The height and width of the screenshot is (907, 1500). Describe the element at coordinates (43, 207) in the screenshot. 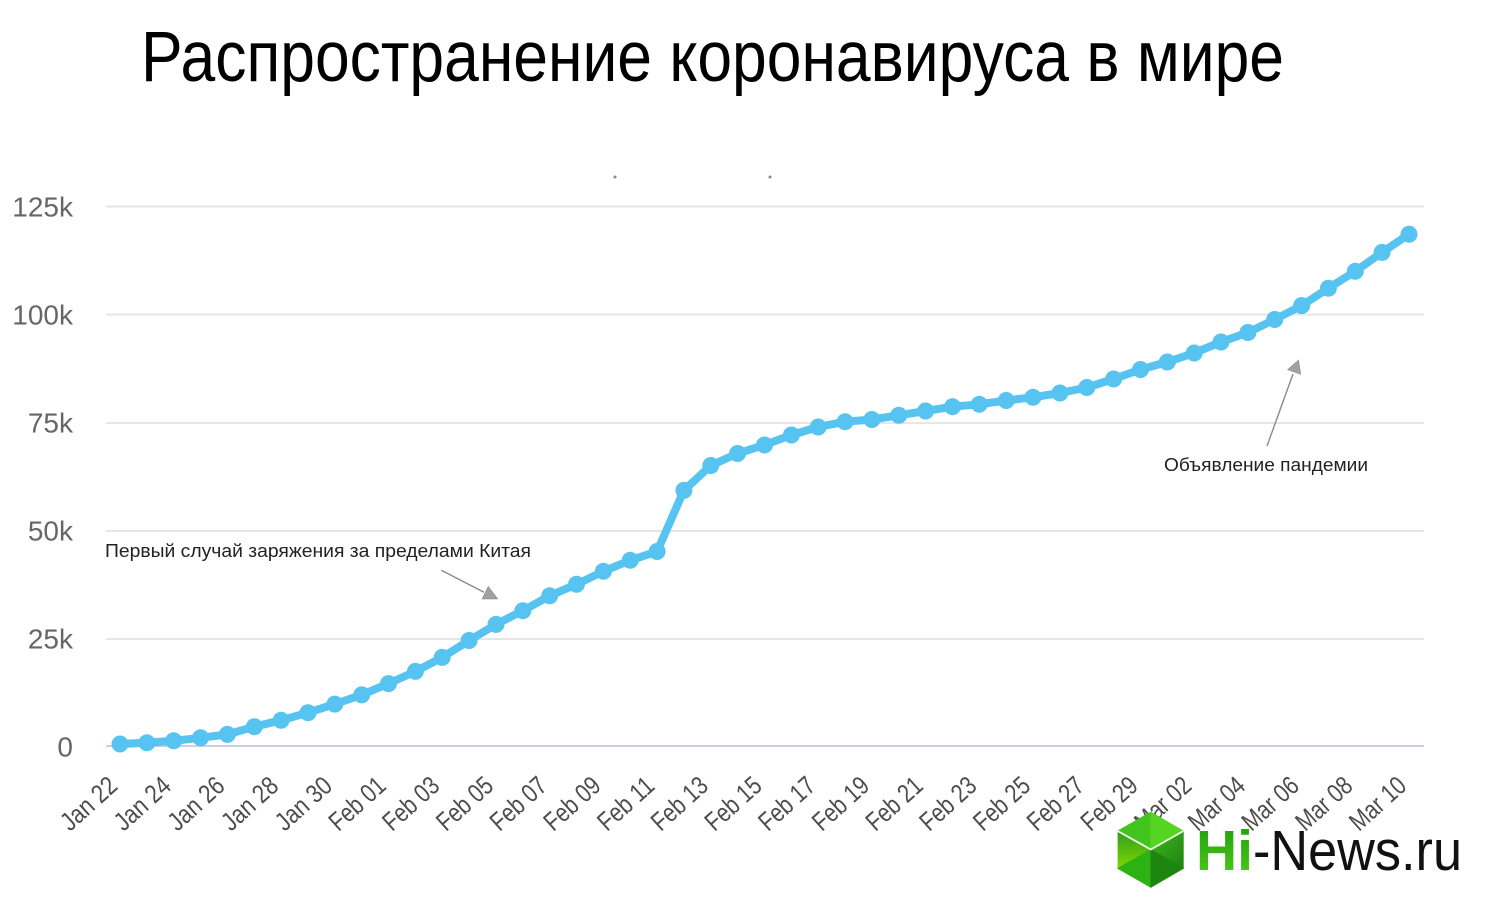

I see `svg-text: 125k` at that location.